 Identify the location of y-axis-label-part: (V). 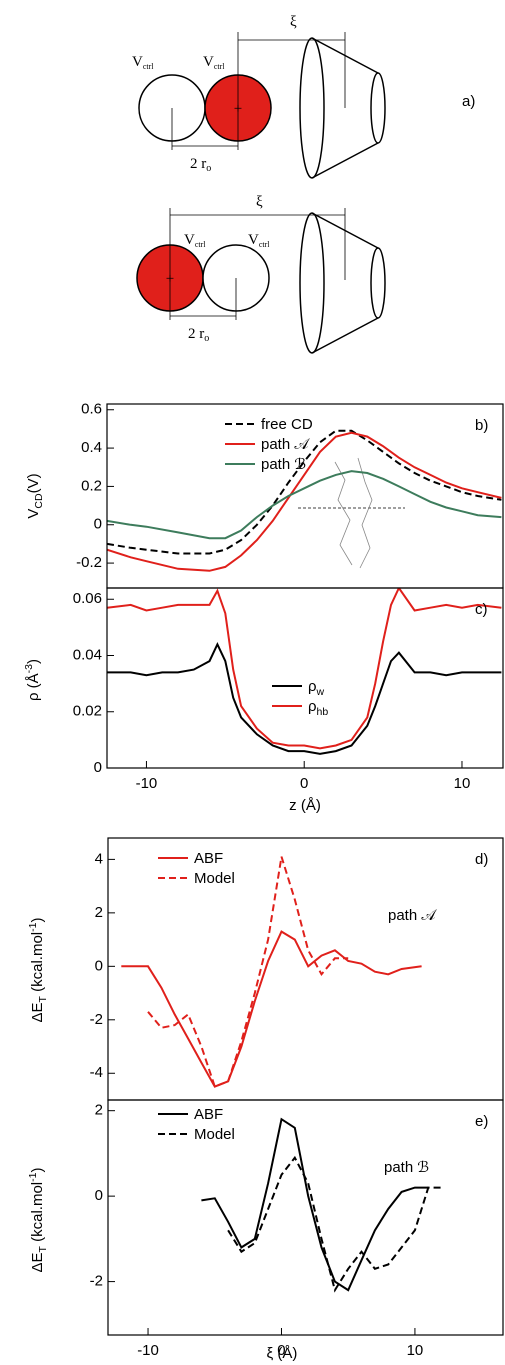
(33, 483).